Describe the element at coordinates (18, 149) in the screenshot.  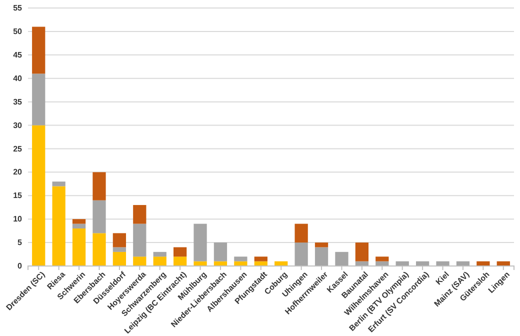
I see `y-tick-label: 25` at that location.